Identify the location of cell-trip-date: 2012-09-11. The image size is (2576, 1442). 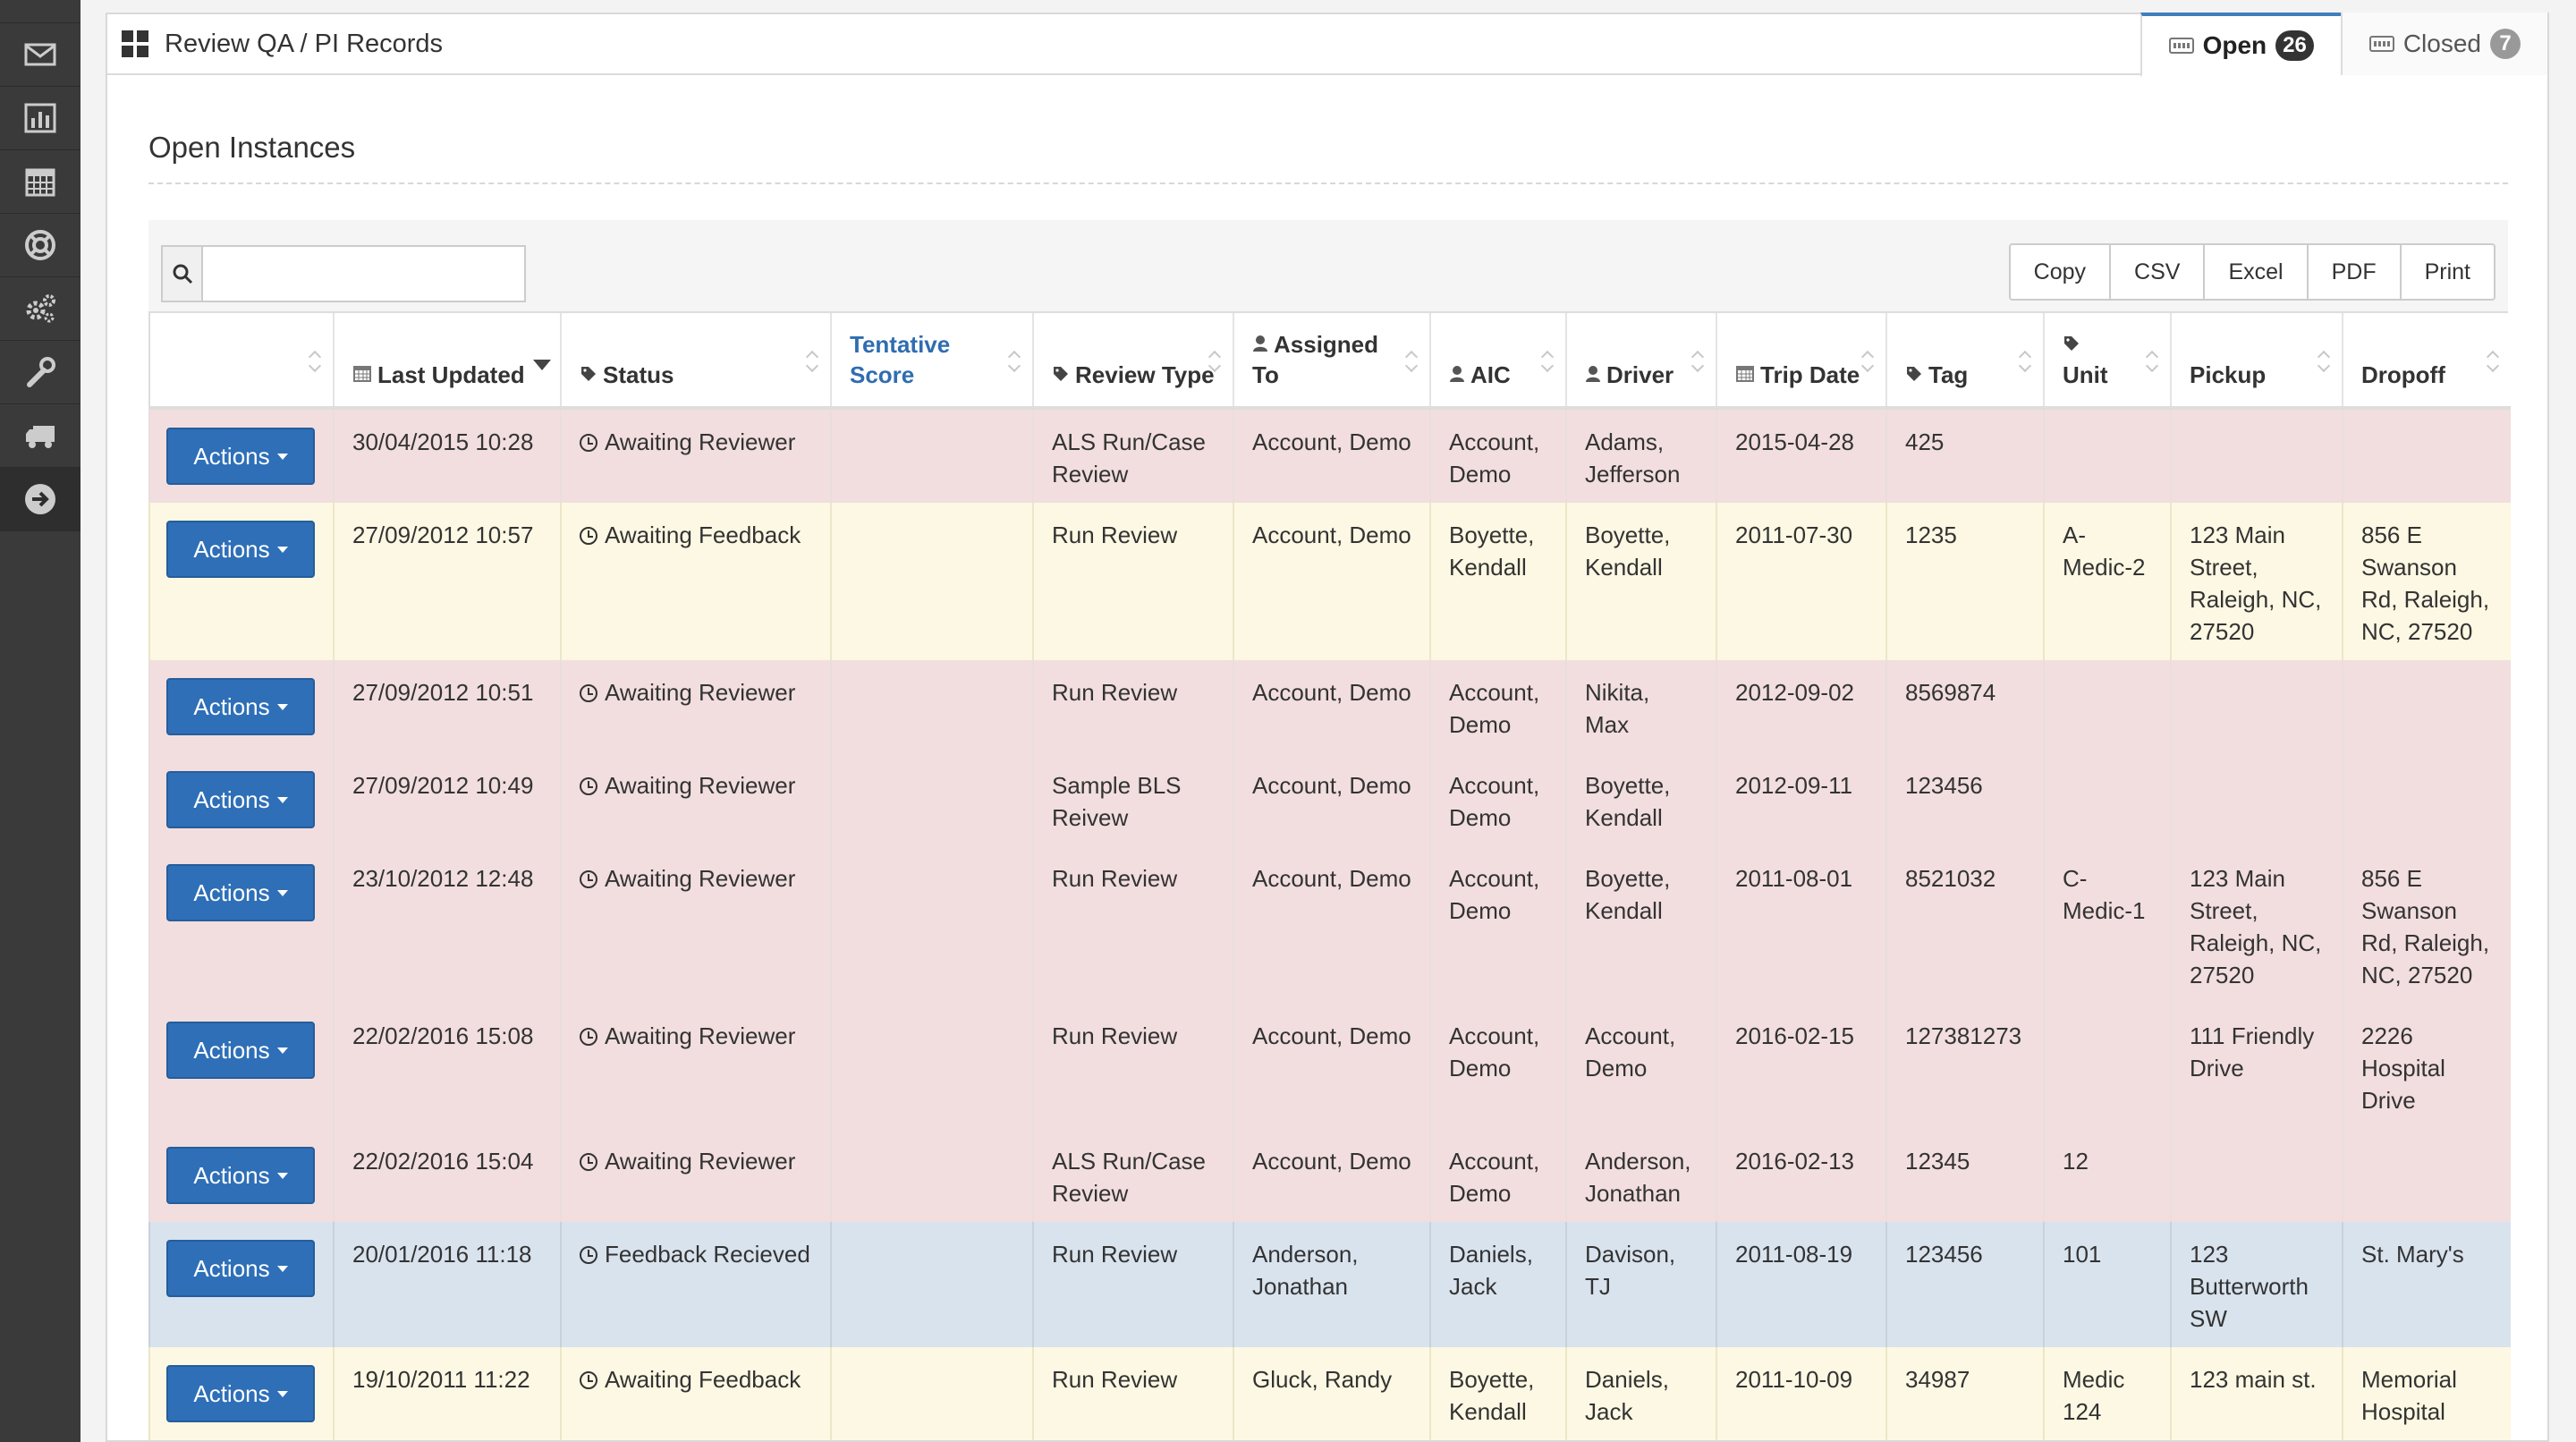
(1801, 799).